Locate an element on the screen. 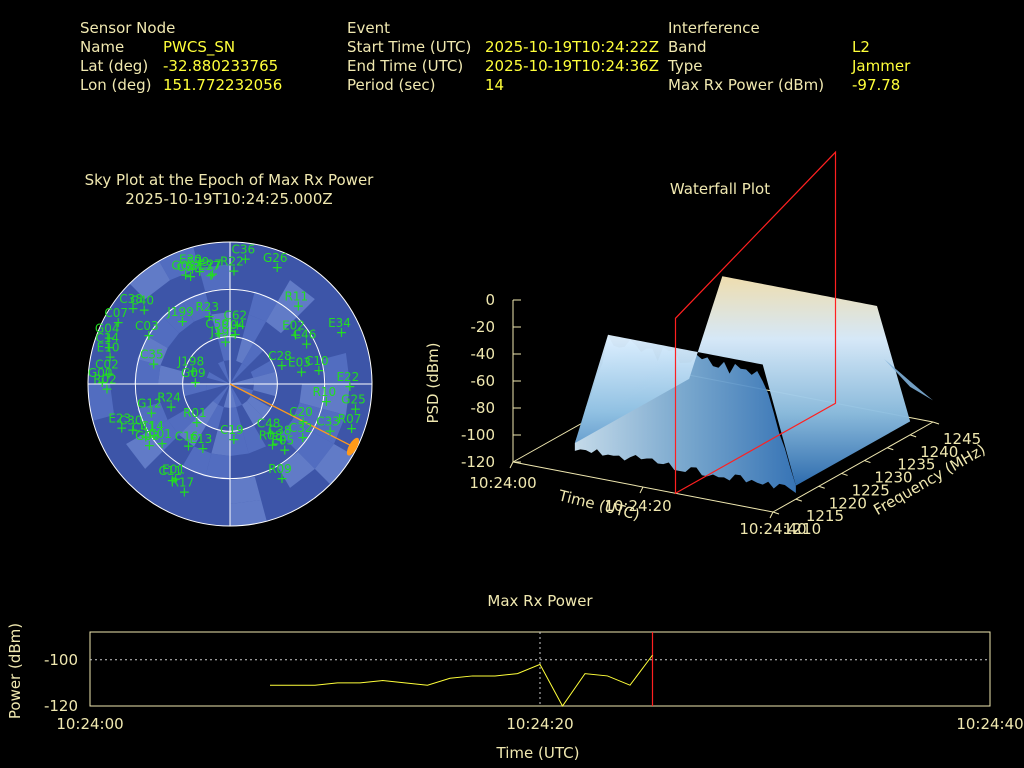 The image size is (1024, 768). skyplot-satellite-label: C41 is located at coordinates (144, 428).